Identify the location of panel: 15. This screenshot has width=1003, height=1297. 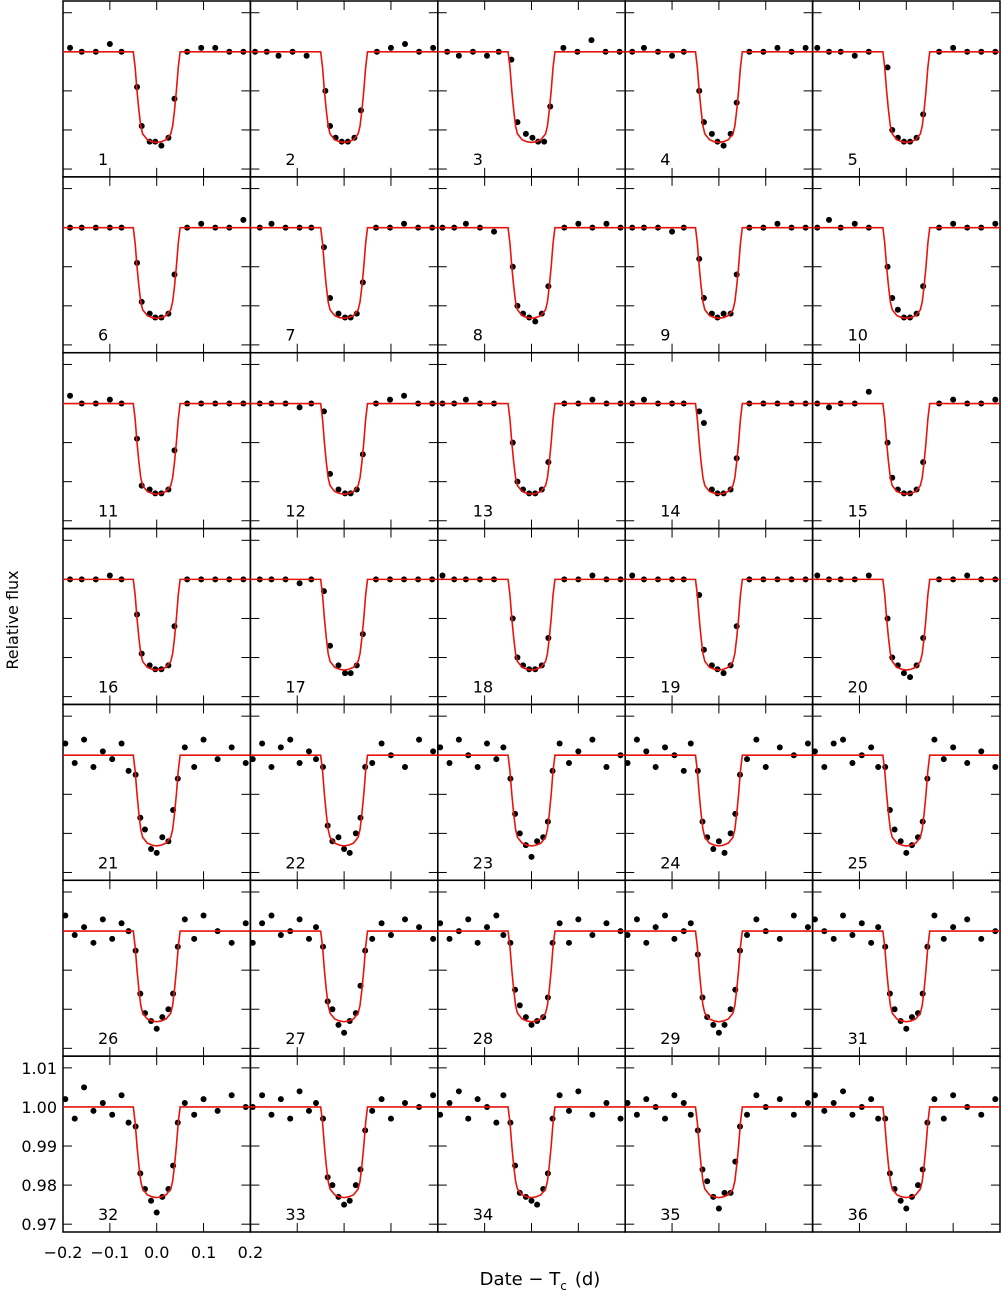
(906, 440).